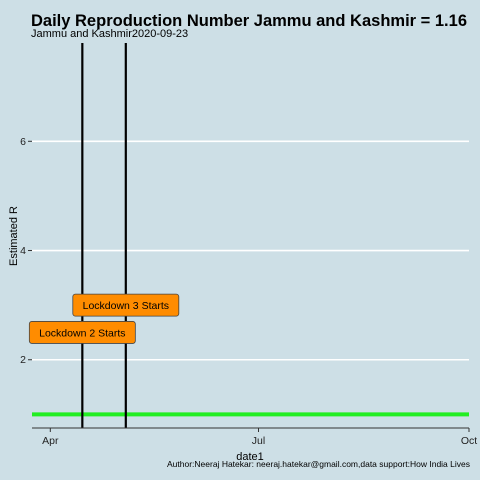 The width and height of the screenshot is (480, 480). I want to click on x-tick-label: Oct, so click(469, 441).